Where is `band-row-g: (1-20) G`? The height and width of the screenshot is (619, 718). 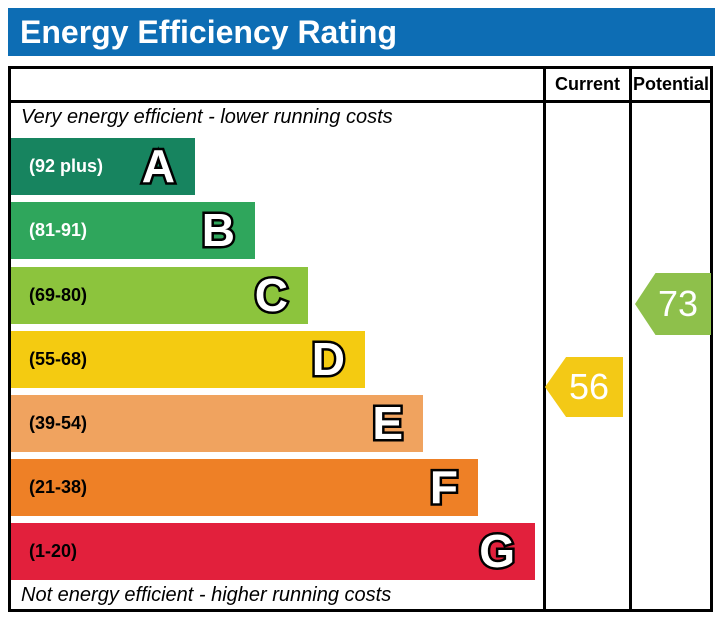 band-row-g: (1-20) G is located at coordinates (273, 551).